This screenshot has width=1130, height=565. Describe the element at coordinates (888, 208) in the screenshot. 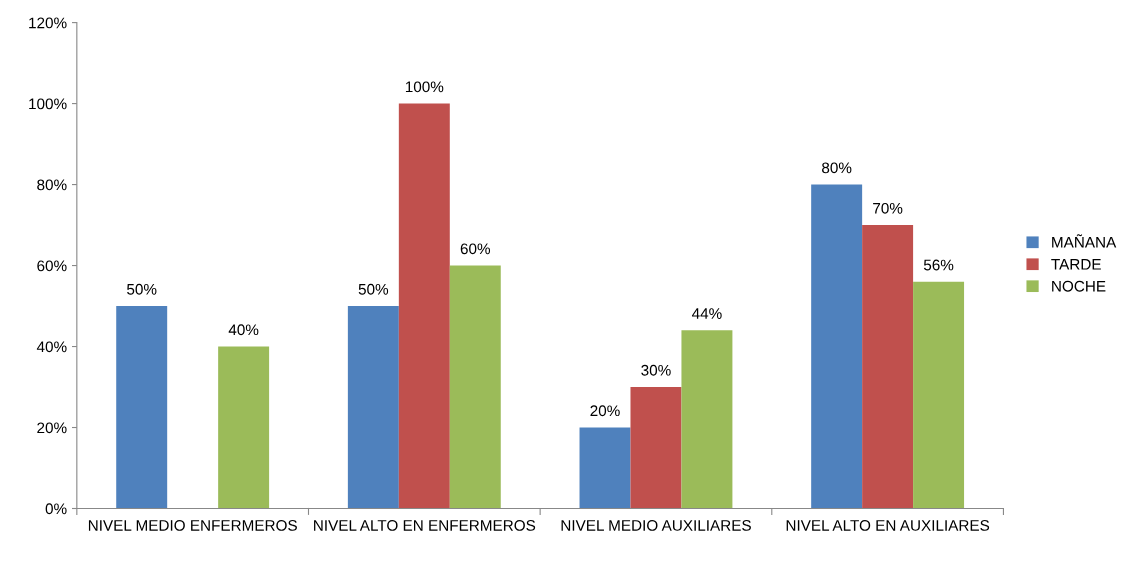

I see `data-label: 70%` at that location.